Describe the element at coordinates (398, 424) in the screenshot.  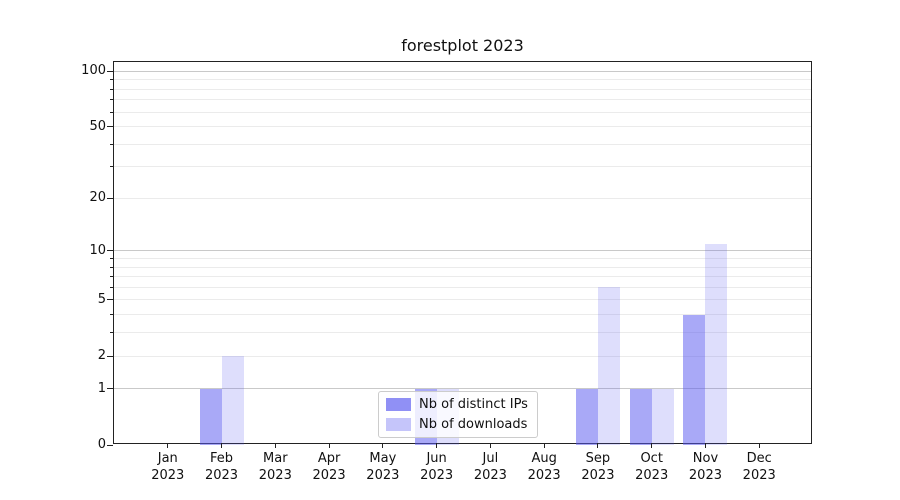
I see `legend-swatch-downloads-icon` at that location.